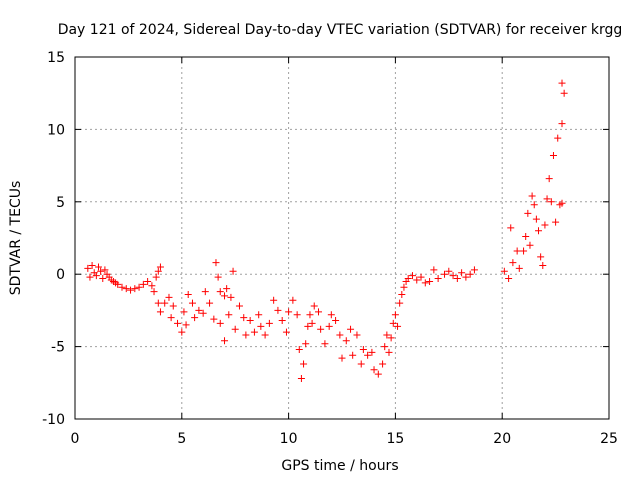 This screenshot has height=480, width=640. What do you see at coordinates (75, 439) in the screenshot?
I see `x-tick-label: 0` at bounding box center [75, 439].